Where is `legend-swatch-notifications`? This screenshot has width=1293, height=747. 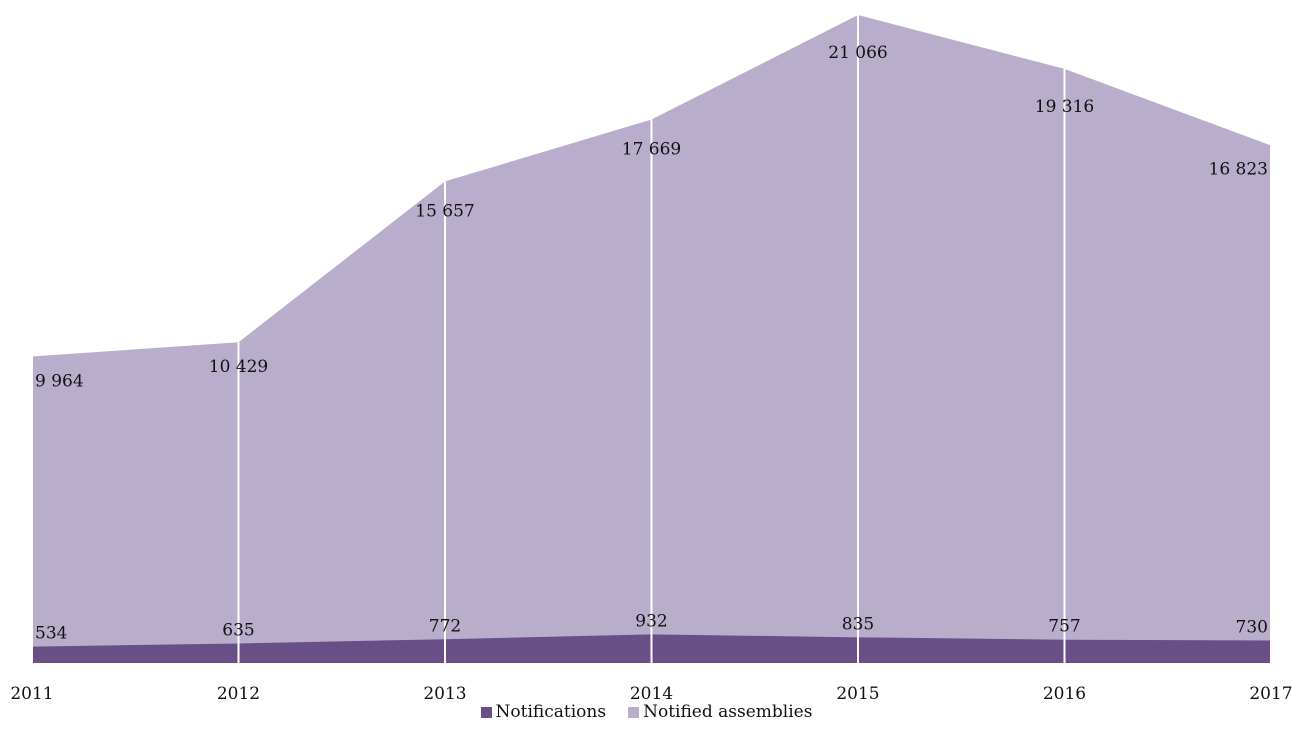
legend-swatch-notifications is located at coordinates (486, 712).